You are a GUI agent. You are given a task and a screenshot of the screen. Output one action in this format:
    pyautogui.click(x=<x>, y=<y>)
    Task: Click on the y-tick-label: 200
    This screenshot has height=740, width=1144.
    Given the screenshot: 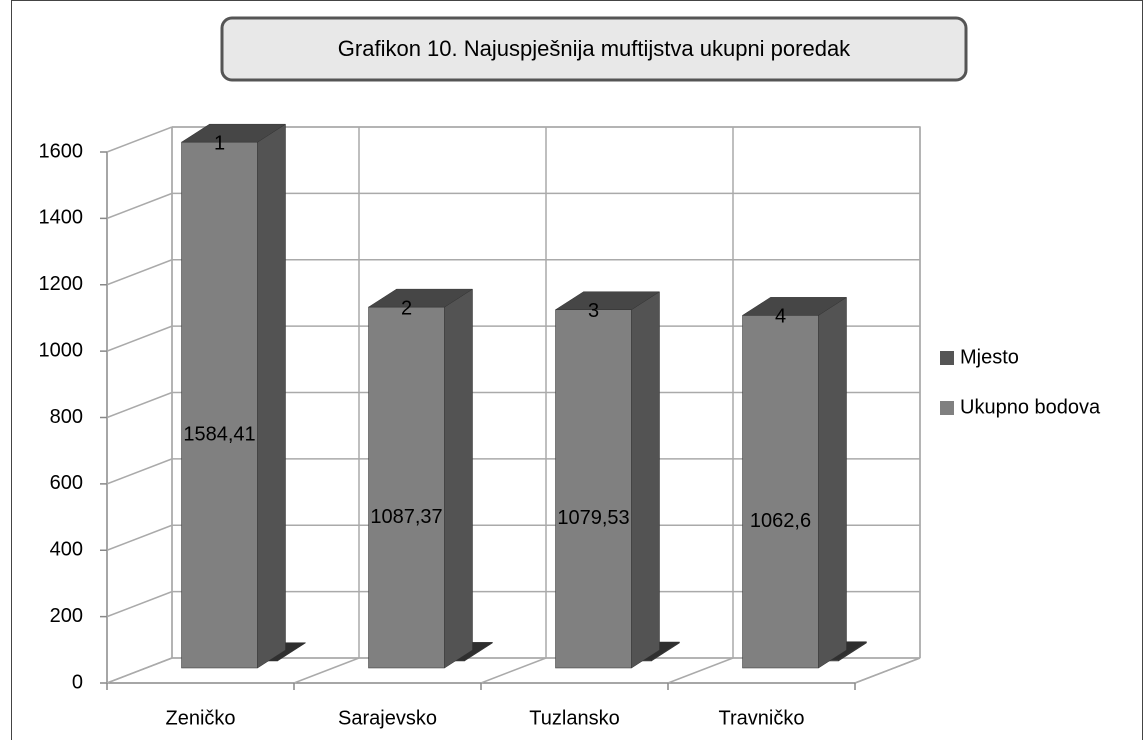 What is the action you would take?
    pyautogui.click(x=66, y=616)
    